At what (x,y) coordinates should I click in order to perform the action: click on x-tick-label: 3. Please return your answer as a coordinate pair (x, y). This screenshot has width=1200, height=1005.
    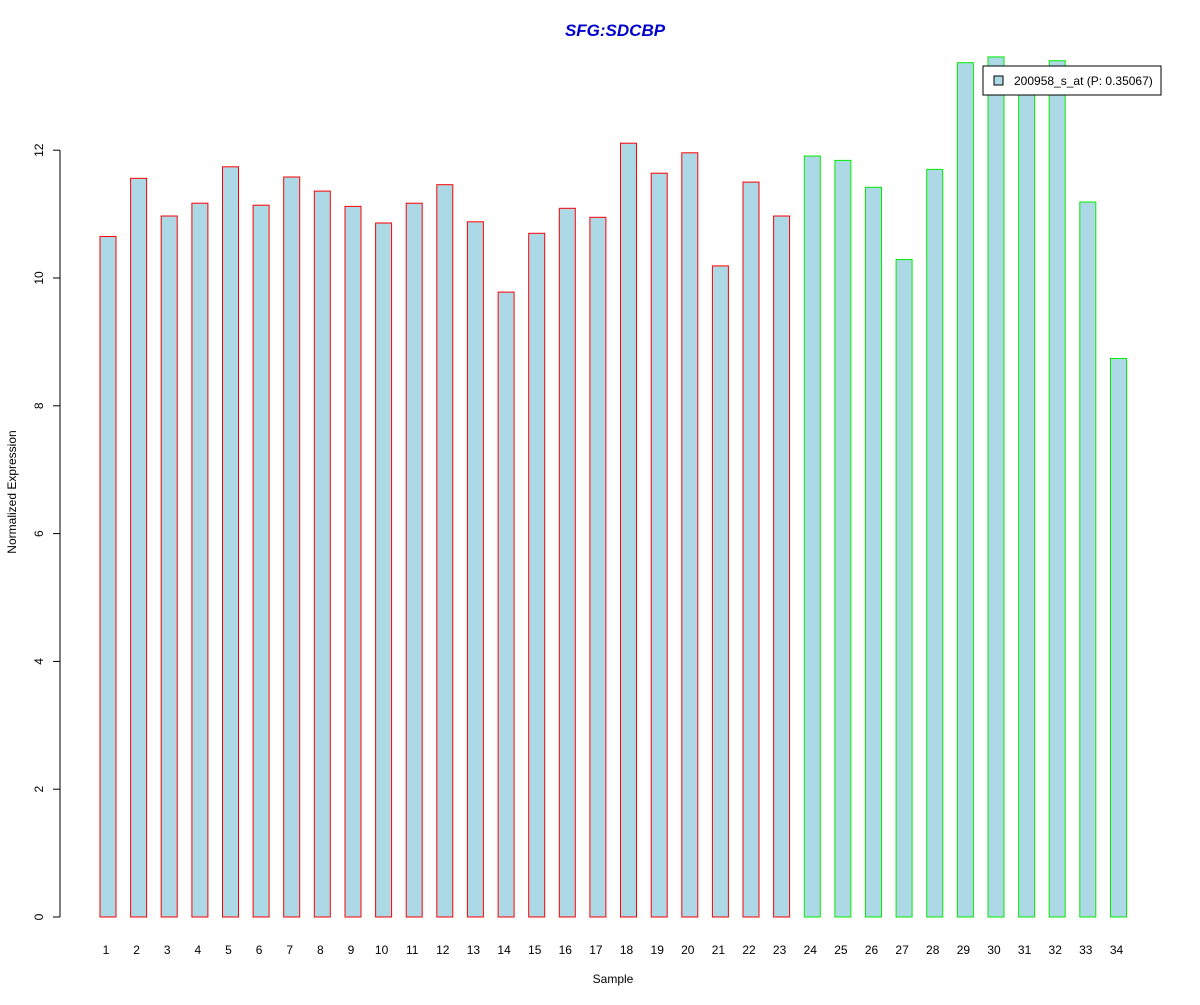
    Looking at the image, I should click on (167, 950).